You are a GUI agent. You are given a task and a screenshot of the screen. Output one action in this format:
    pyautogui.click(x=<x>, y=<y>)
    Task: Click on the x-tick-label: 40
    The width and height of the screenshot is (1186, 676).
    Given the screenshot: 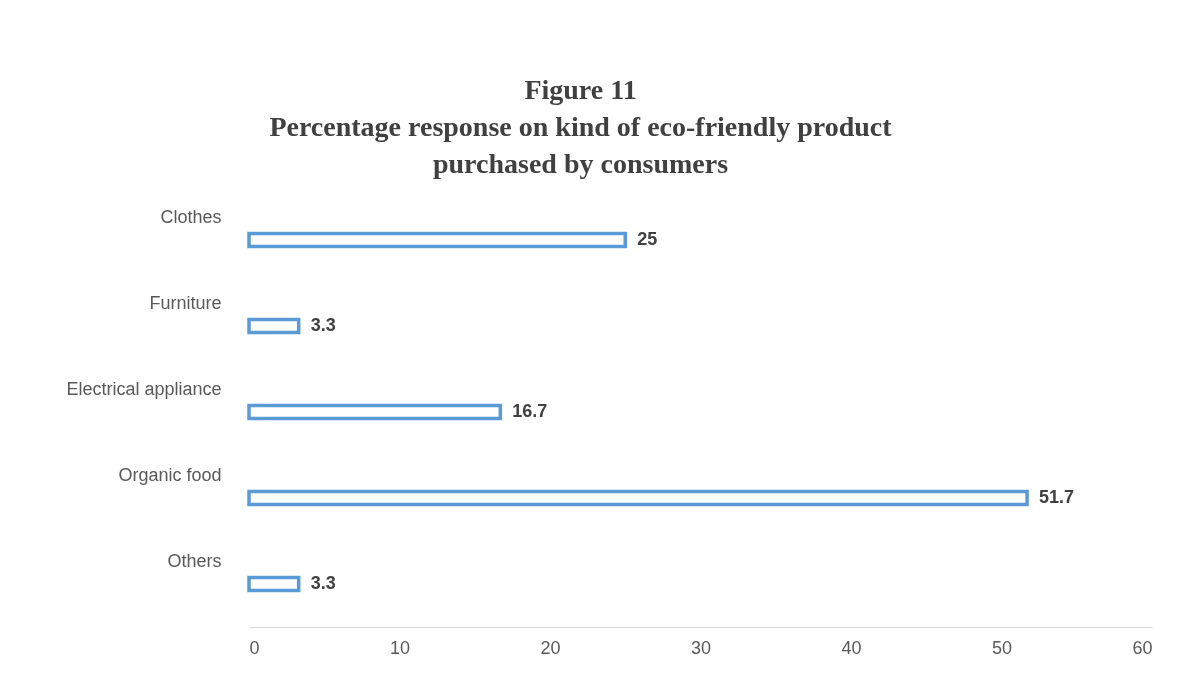 What is the action you would take?
    pyautogui.click(x=851, y=647)
    